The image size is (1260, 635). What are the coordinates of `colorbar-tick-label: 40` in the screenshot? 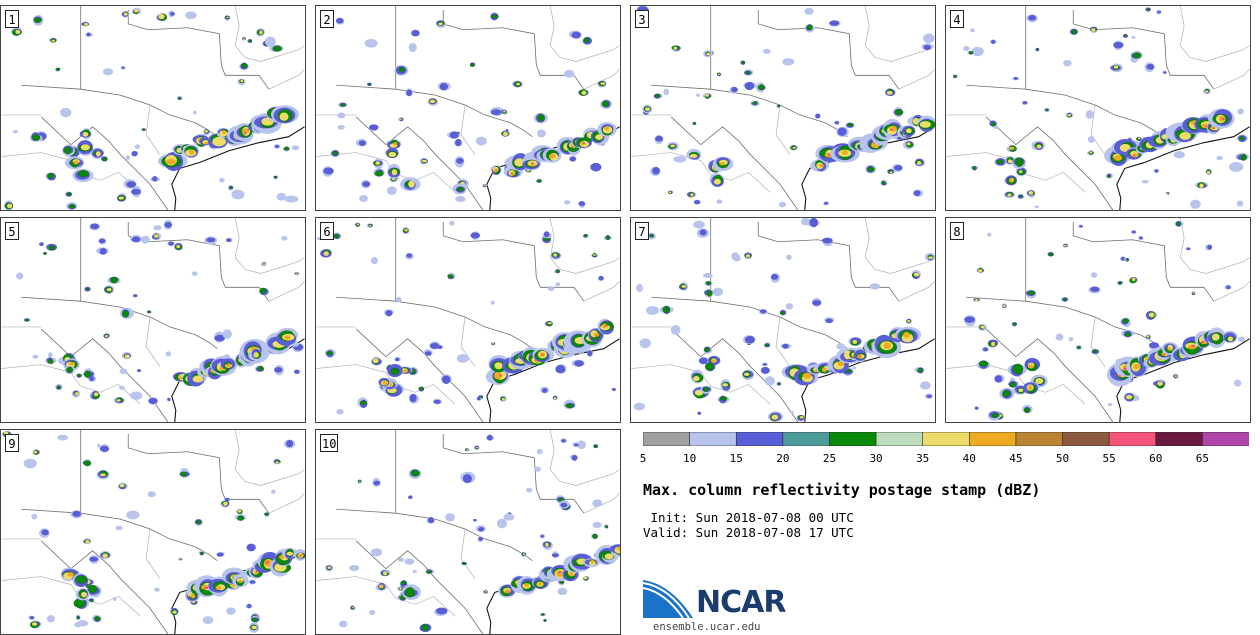 It's located at (969, 458).